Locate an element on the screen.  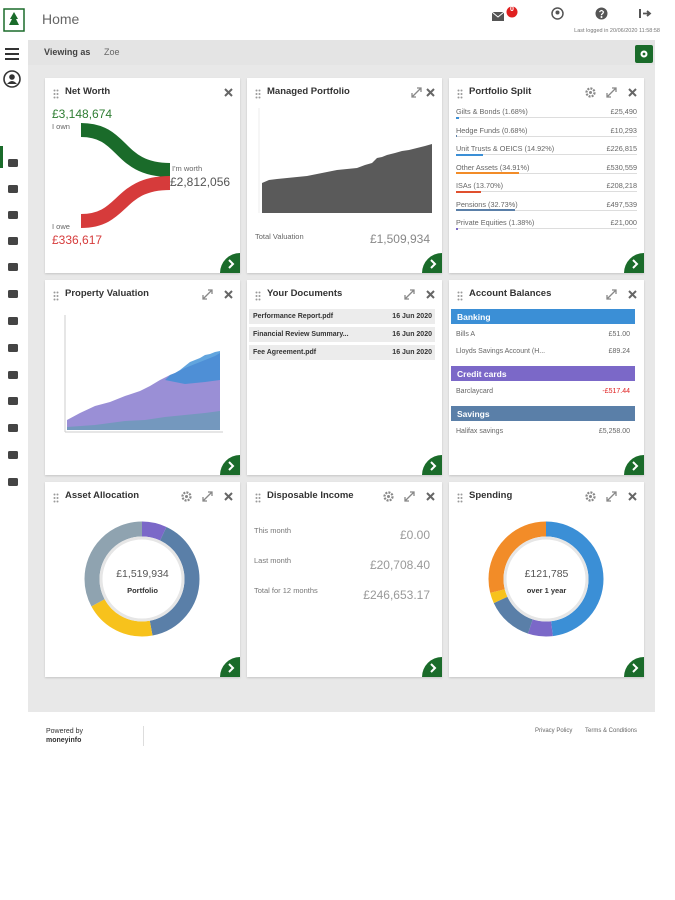
logo is located at coordinates (14, 20).